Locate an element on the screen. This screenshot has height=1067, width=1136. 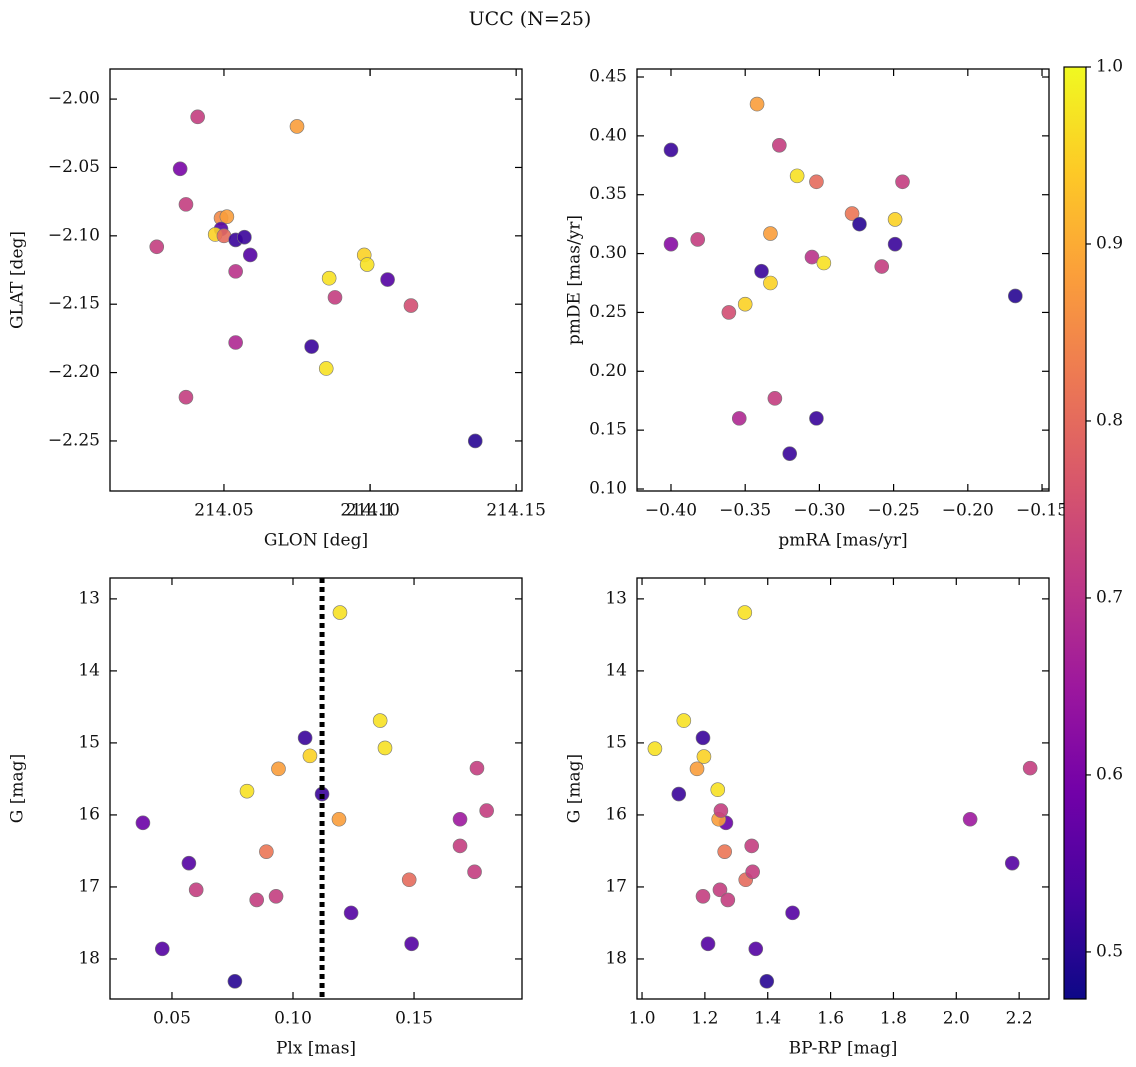
x-tick-label: 214.05 is located at coordinates (223, 511).